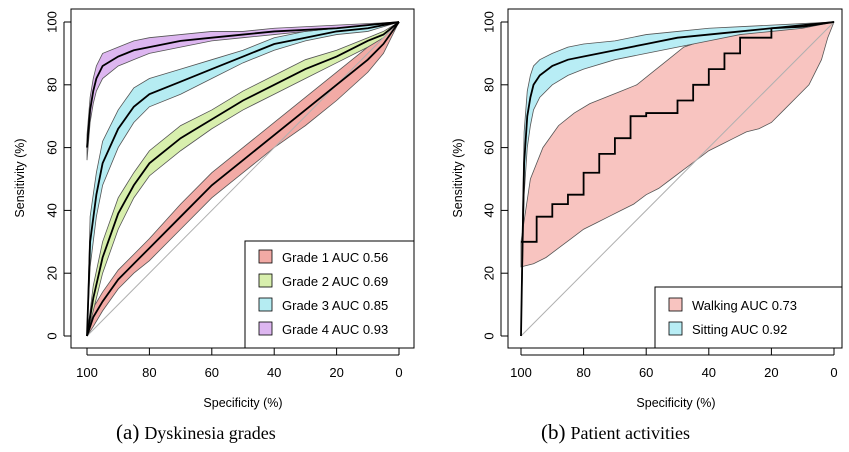 The width and height of the screenshot is (849, 452). Describe the element at coordinates (335, 329) in the screenshot. I see `legend-label: Grade 4 AUC 0.93` at that location.